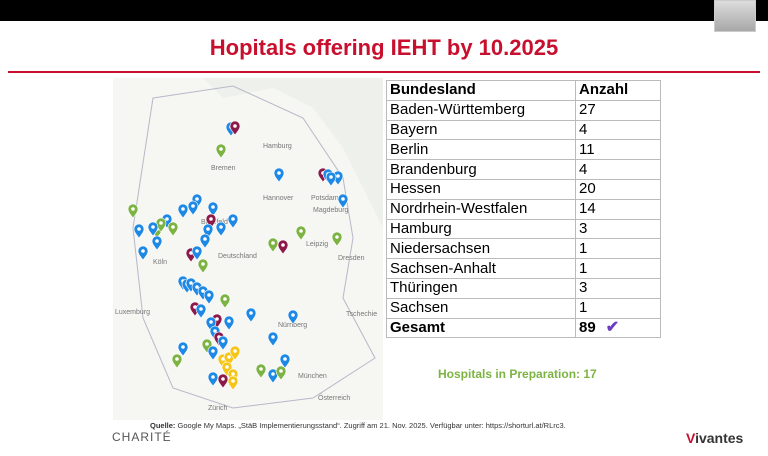 This screenshot has width=768, height=456. I want to click on table-row: Sachsen-Anhalt 1, so click(523, 268).